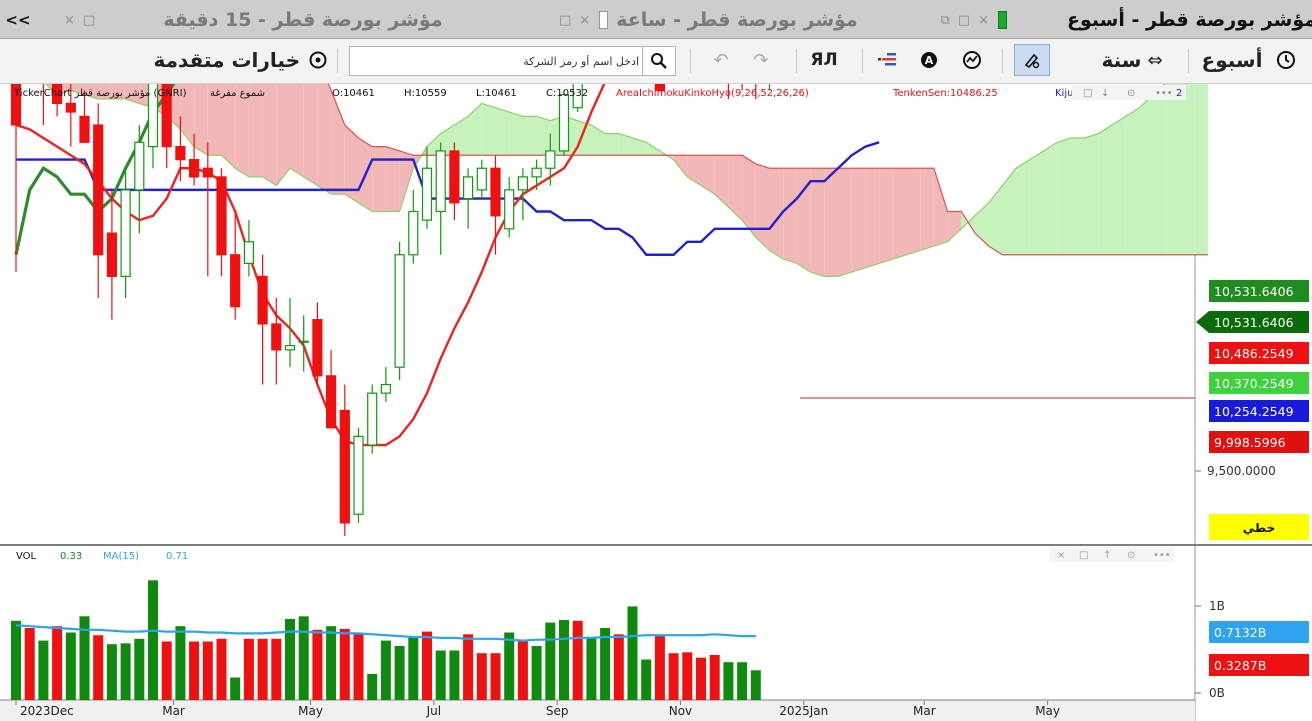  I want to click on indicators-icon, so click(972, 60).